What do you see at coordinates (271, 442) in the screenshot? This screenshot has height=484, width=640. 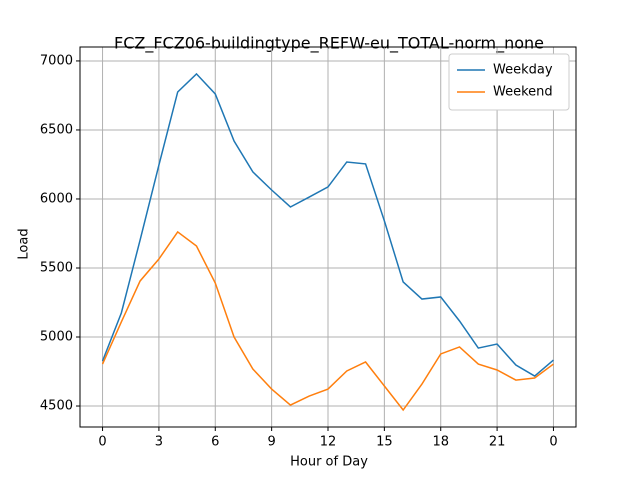 I see `x-tick-label: 9` at bounding box center [271, 442].